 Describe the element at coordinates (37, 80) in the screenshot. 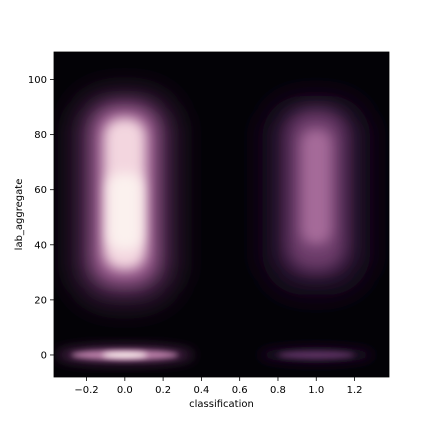

I see `y-tick-label: 100` at that location.